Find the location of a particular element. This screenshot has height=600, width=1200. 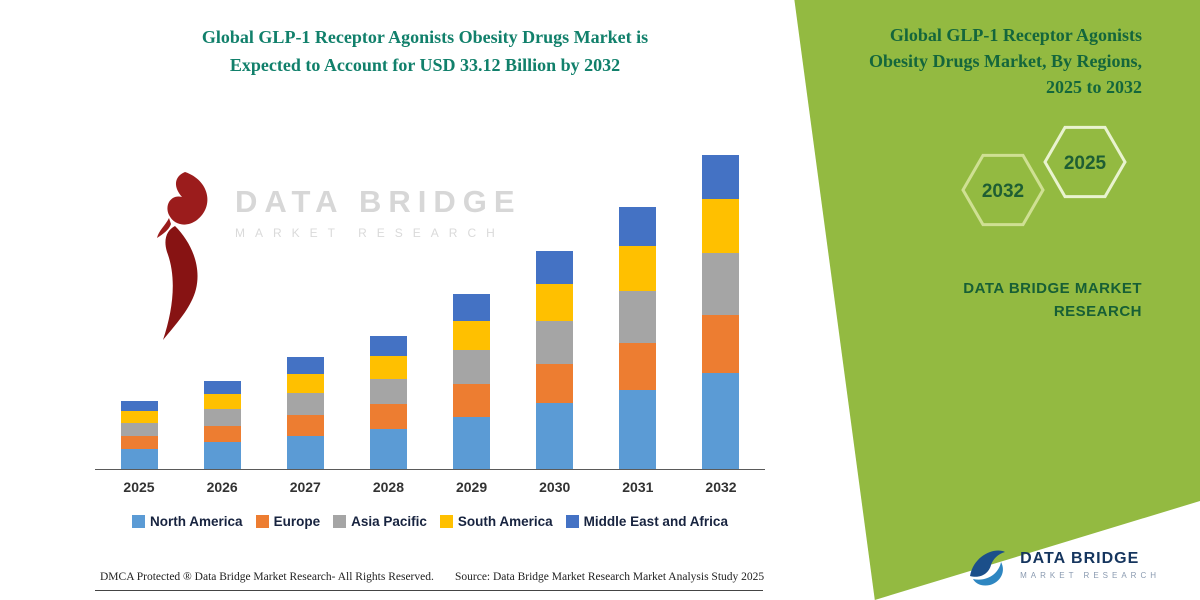

legend-item-asia-pacific: Asia Pacific is located at coordinates (380, 521).